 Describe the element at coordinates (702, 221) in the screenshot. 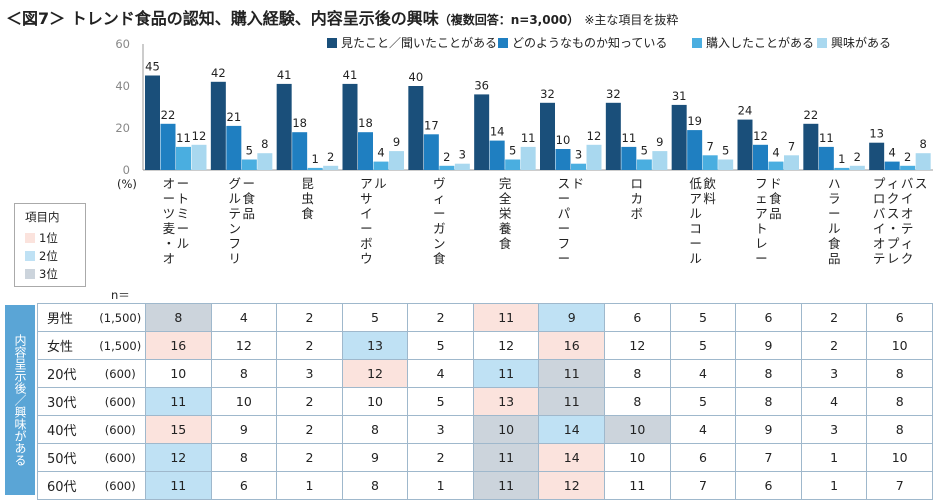

I see `category-label: 低アルコール飲料` at that location.